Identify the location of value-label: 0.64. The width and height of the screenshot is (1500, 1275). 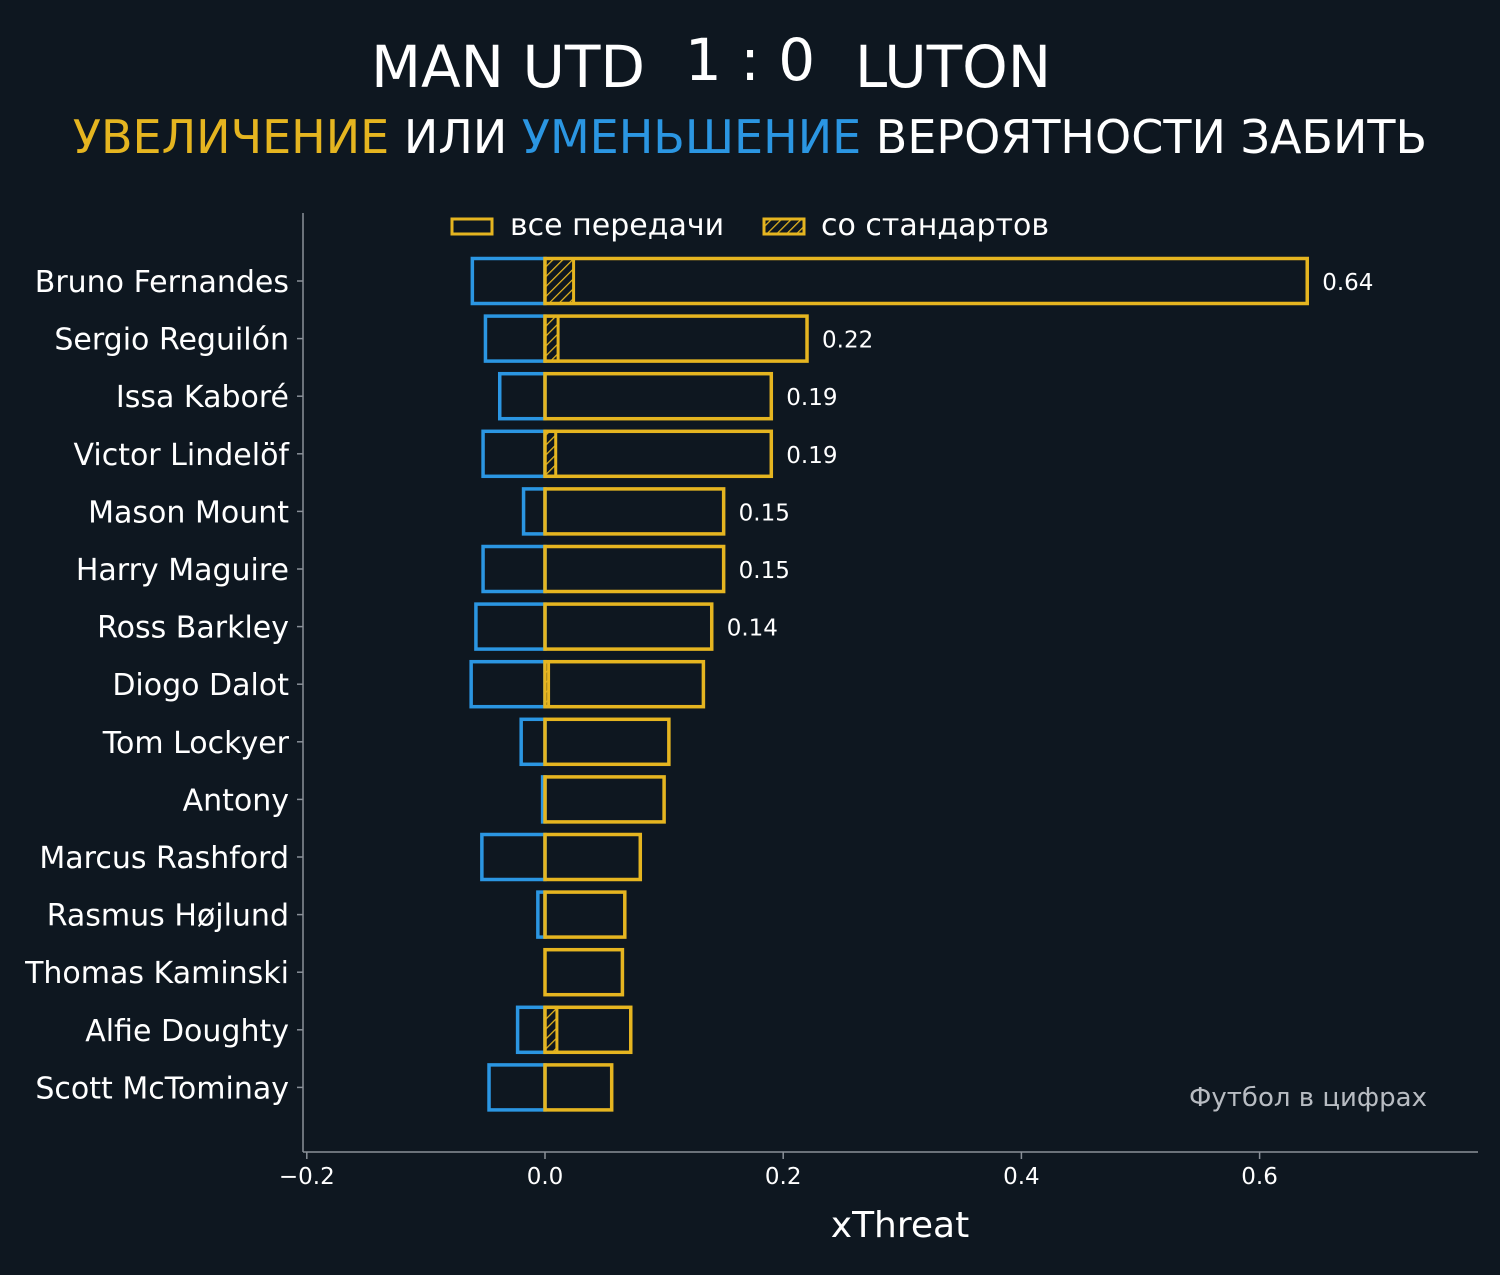
(1347, 283).